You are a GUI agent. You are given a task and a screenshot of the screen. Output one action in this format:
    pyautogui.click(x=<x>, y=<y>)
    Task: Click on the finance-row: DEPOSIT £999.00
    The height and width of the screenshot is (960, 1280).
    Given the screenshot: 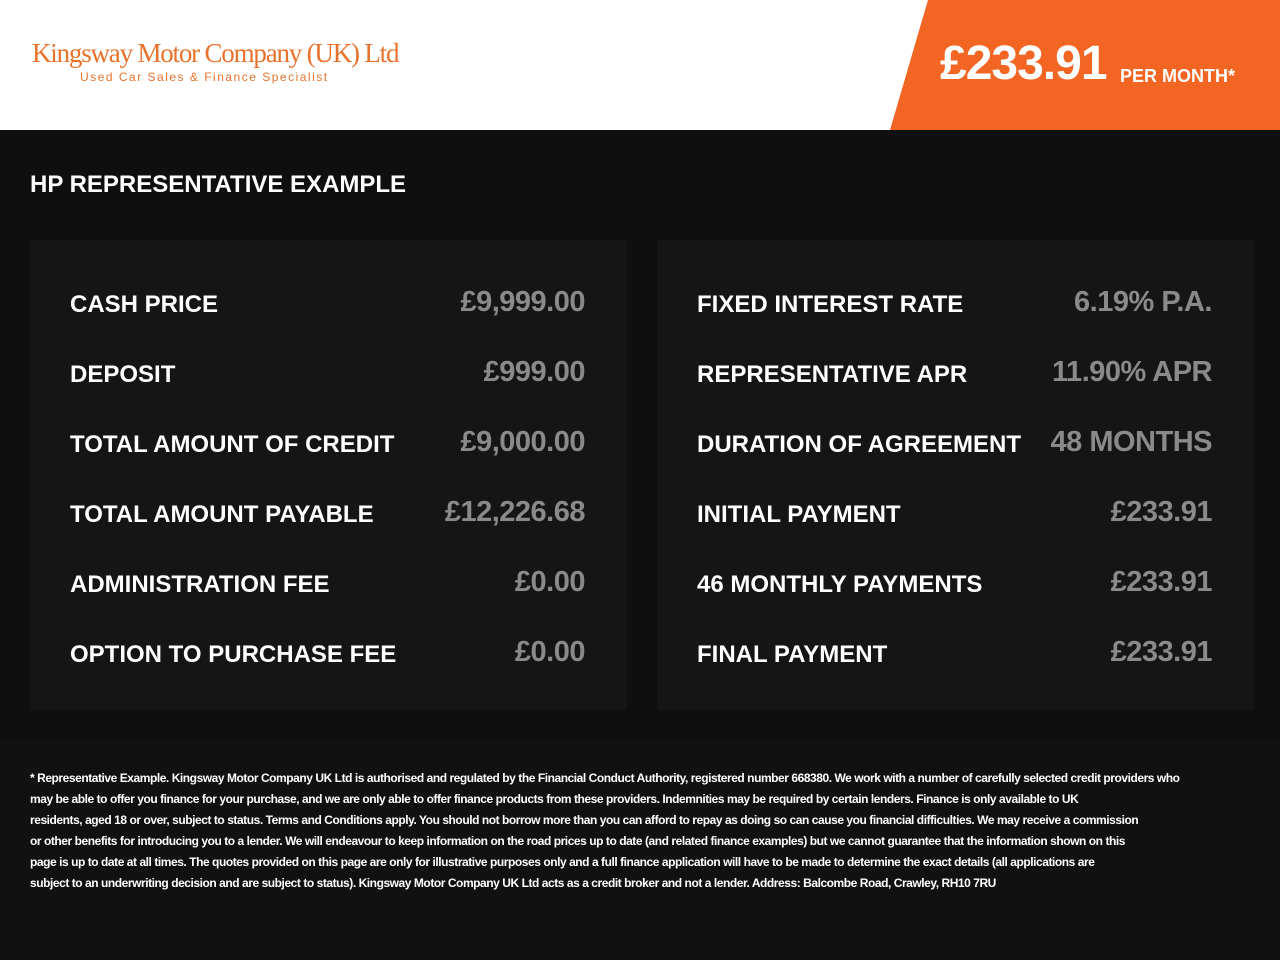 What is the action you would take?
    pyautogui.click(x=328, y=375)
    